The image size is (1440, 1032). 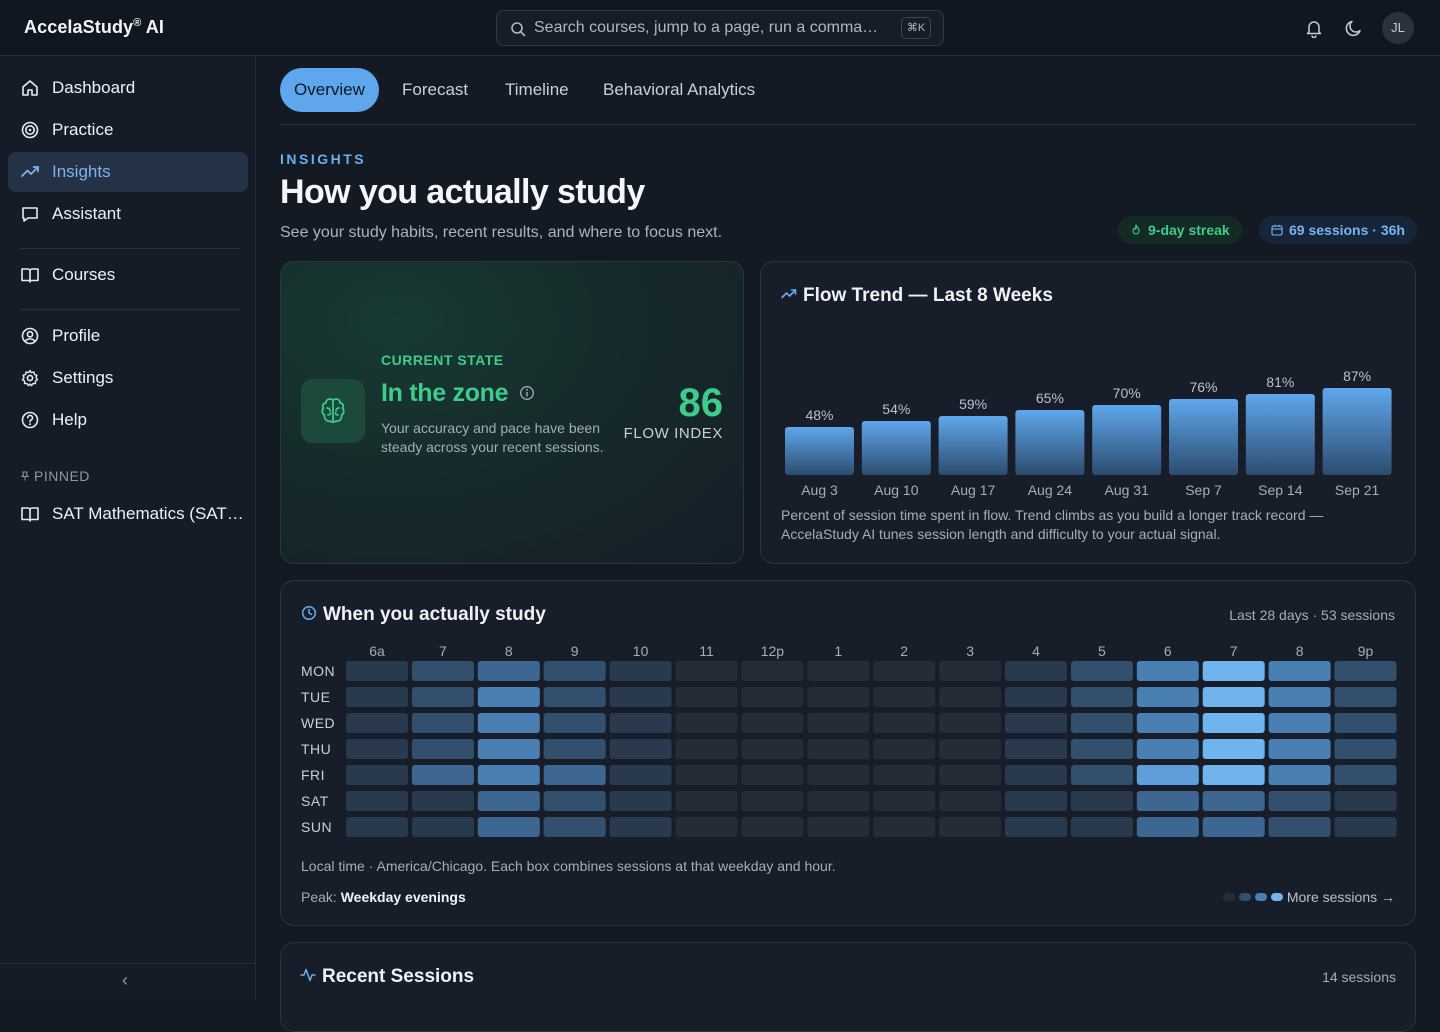 What do you see at coordinates (128, 336) in the screenshot?
I see `sidebar-item-profile: Profile` at bounding box center [128, 336].